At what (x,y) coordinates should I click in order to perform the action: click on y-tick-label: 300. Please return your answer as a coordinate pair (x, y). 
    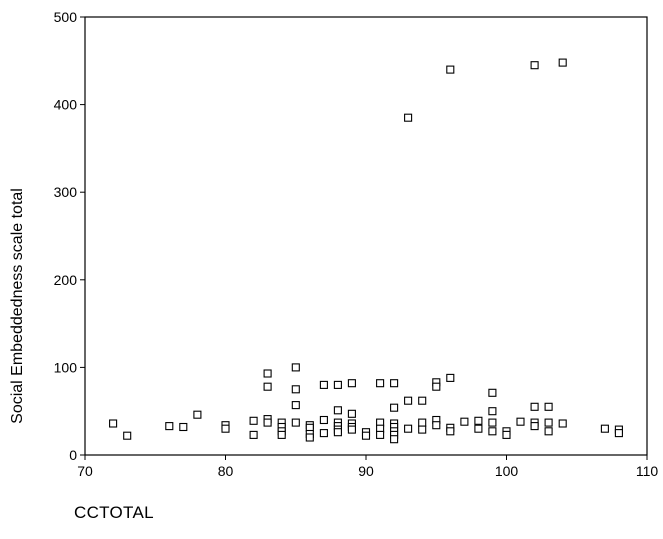
    Looking at the image, I should click on (66, 192).